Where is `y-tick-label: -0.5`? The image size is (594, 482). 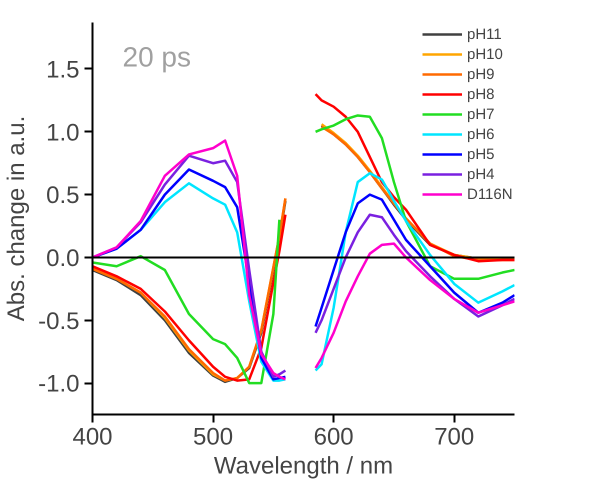 y-tick-label: -0.5 is located at coordinates (59, 321).